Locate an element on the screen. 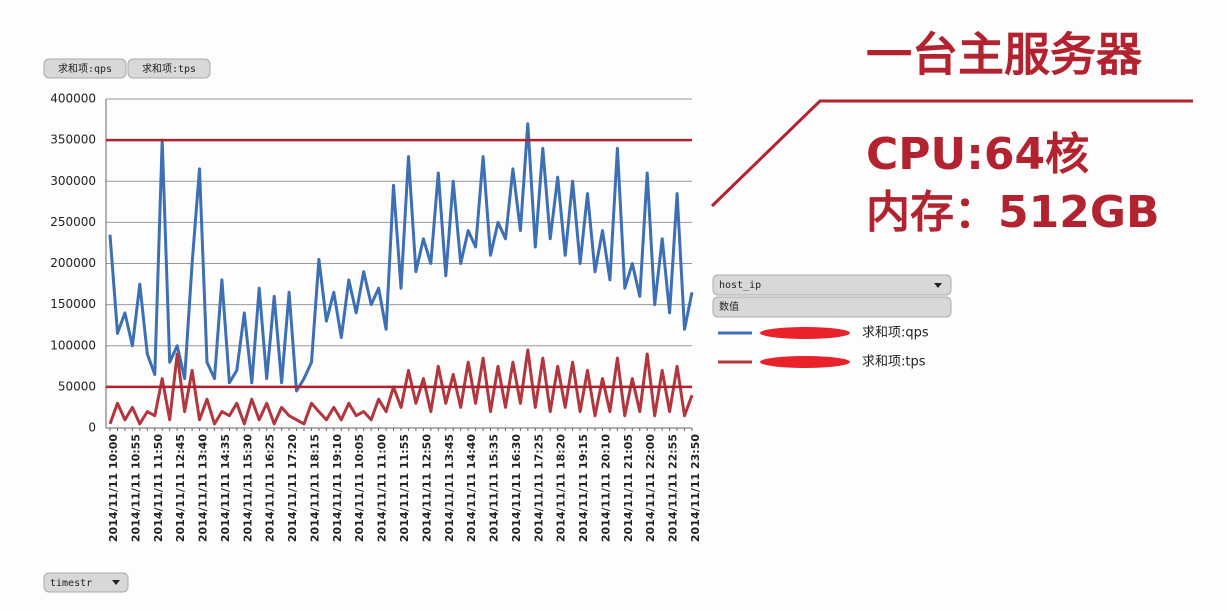  field-button-label: 求和项:tps is located at coordinates (169, 69).